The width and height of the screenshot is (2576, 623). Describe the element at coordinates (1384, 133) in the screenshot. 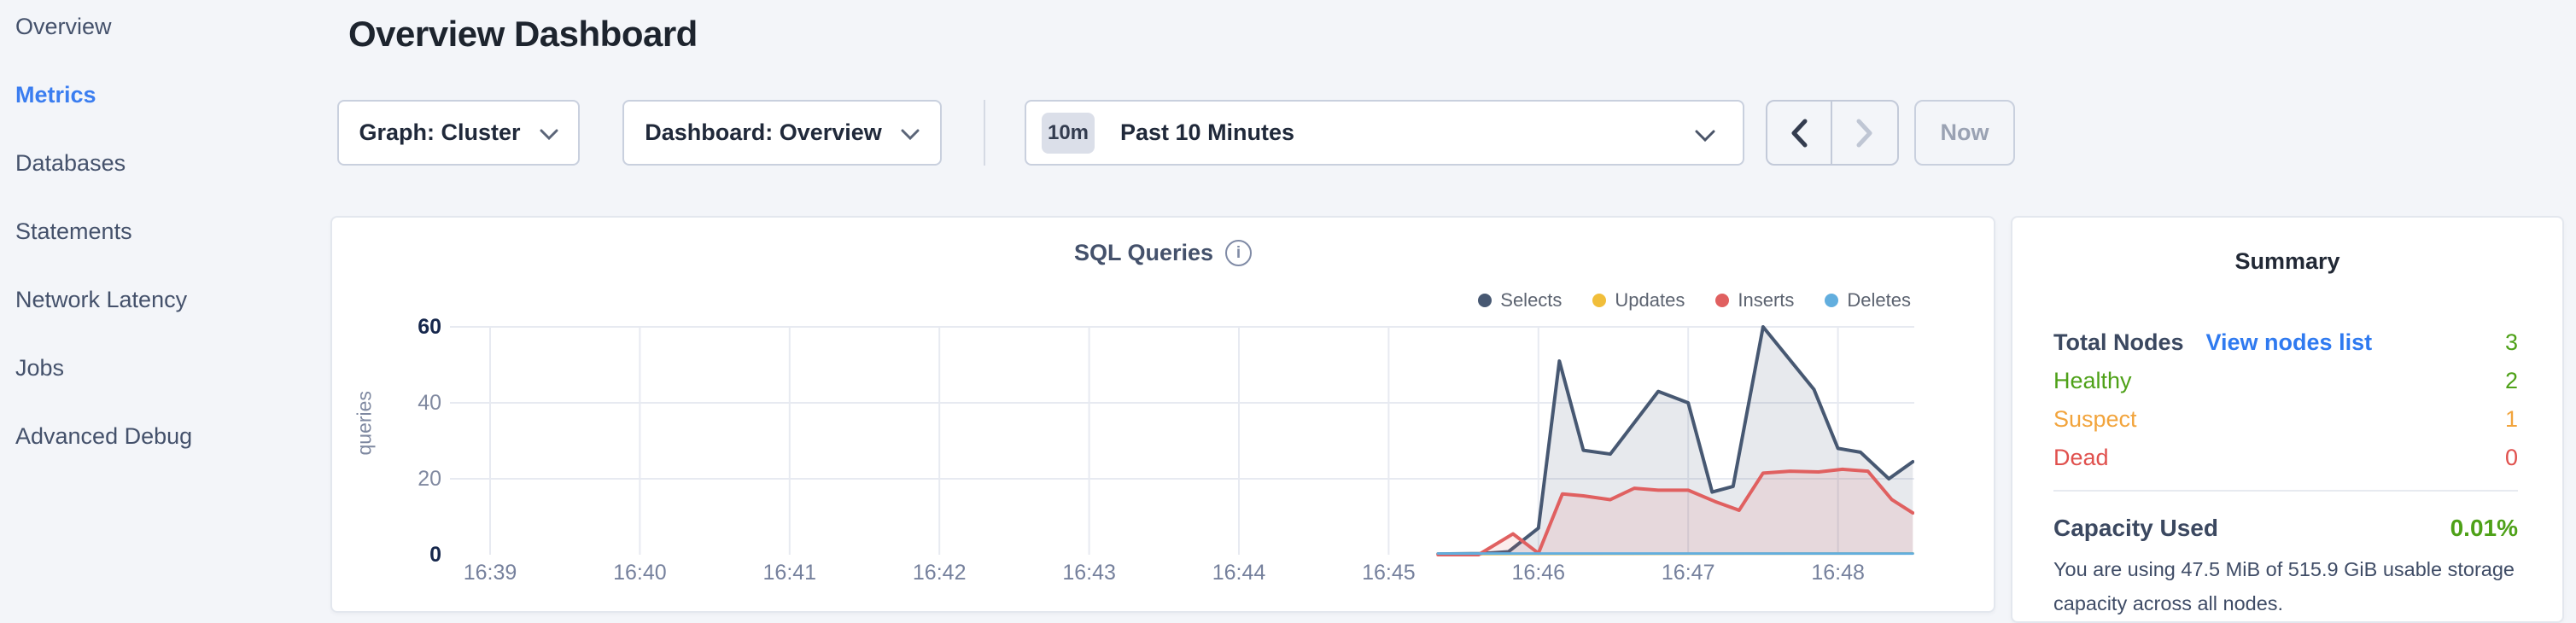

I see `time-range-dropdown: 10m Past 10 Minutes` at that location.